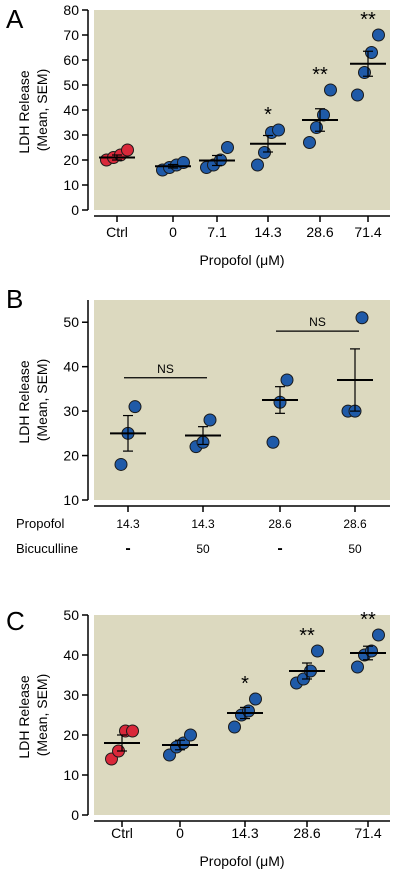 Image resolution: width=400 pixels, height=879 pixels. I want to click on panel-a-marks: *****, so click(242, 93).